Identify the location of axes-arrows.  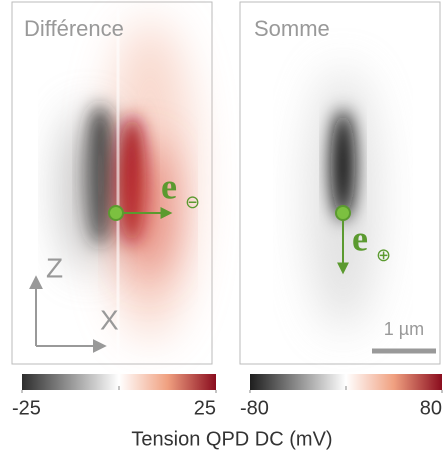
(68, 314).